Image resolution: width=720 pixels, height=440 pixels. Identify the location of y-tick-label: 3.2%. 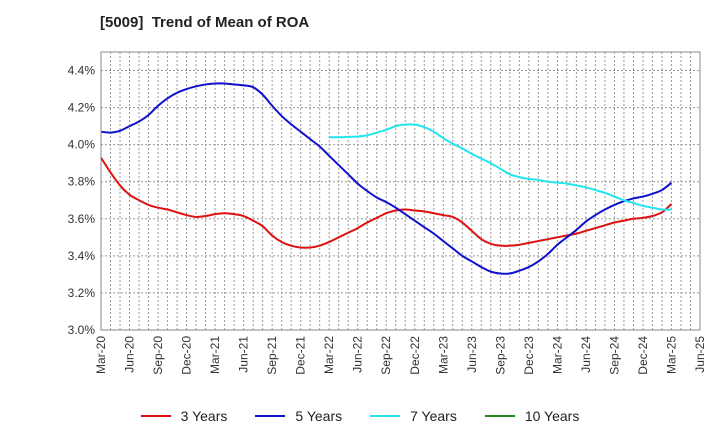
(82, 293).